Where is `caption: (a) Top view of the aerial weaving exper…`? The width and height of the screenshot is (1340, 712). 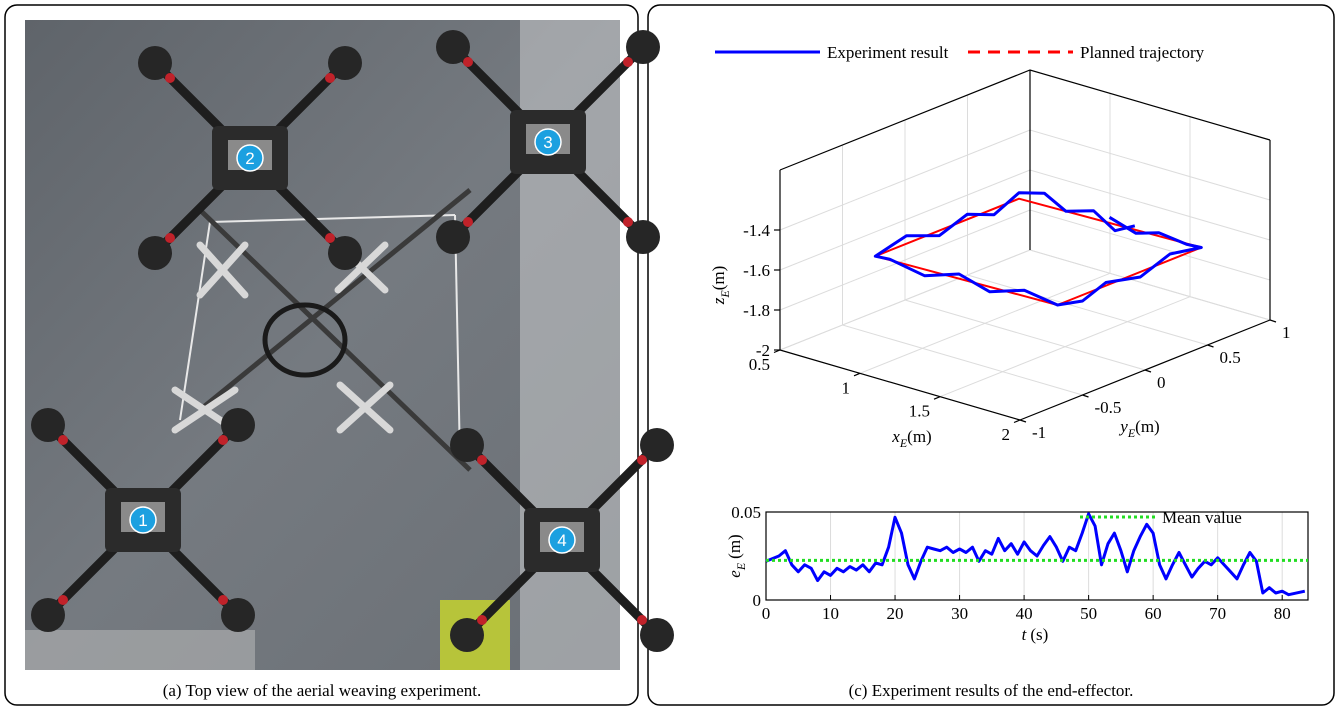 caption: (a) Top view of the aerial weaving exper… is located at coordinates (322, 690).